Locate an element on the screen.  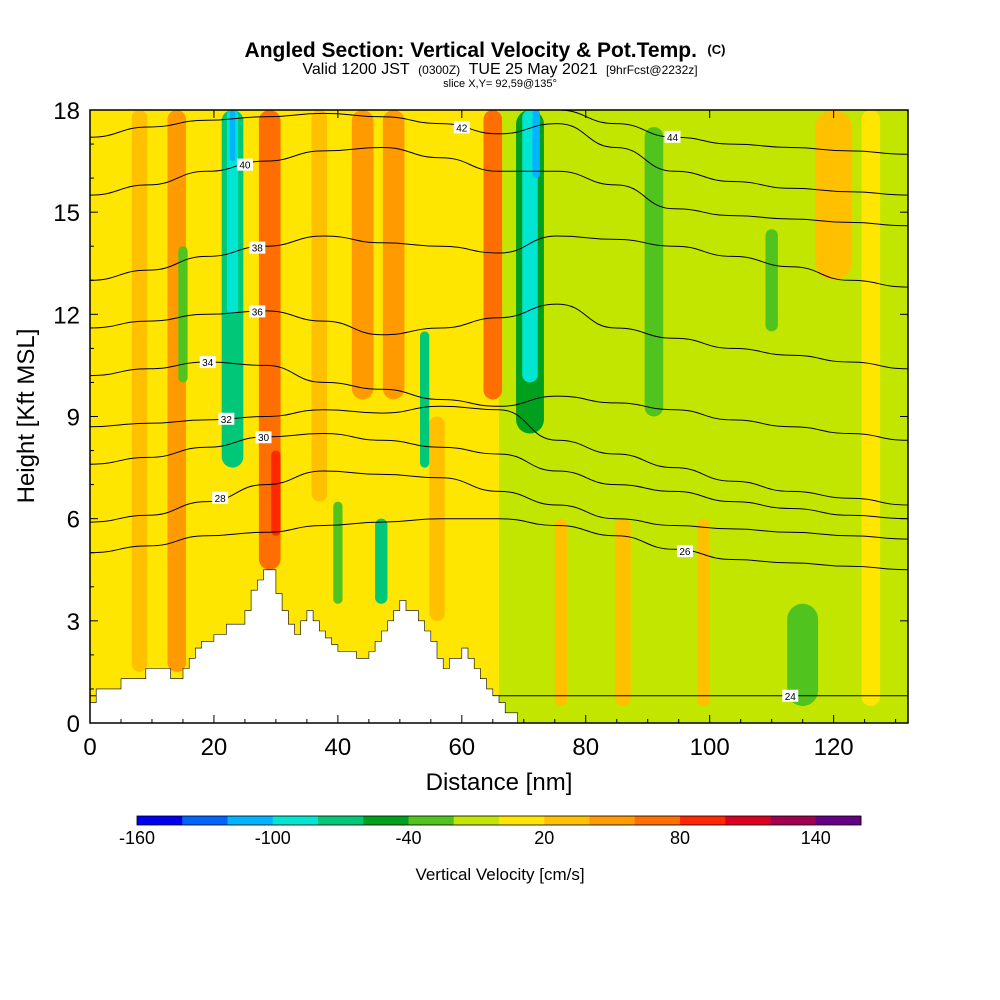
colorbar-label: Vertical Velocity [cm/s] is located at coordinates (499, 874).